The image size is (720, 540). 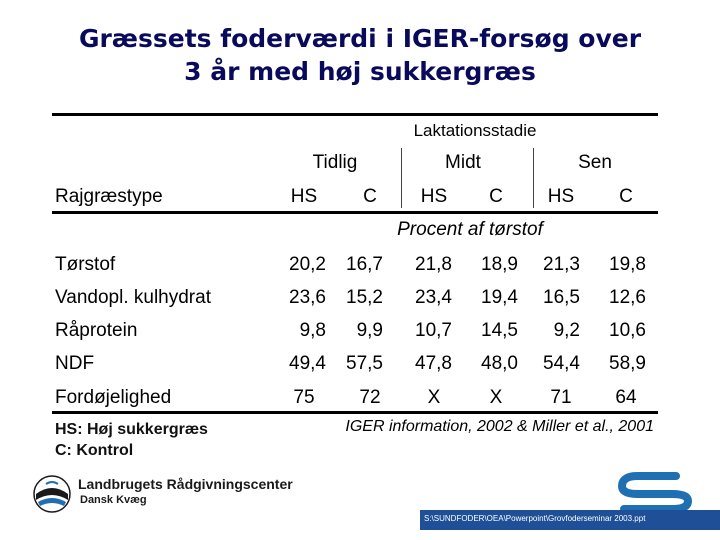 I want to click on cell: 19,4, so click(x=499, y=297).